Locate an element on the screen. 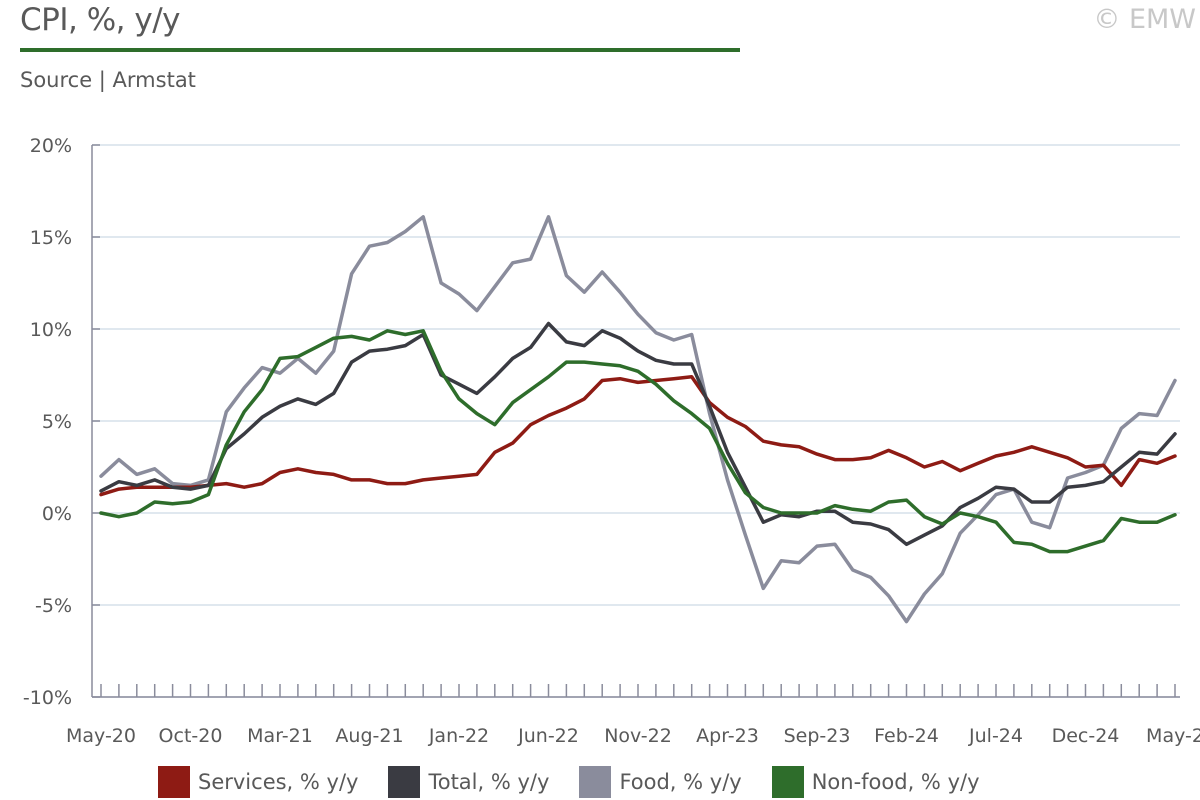 The height and width of the screenshot is (800, 1200). chart-title: CPI, %, y/y is located at coordinates (100, 20).